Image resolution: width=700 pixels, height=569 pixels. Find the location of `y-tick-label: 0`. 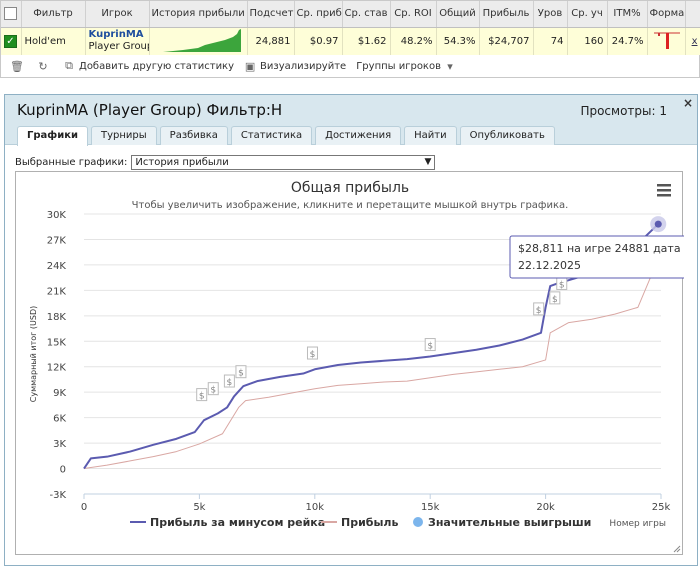

y-tick-label: 0 is located at coordinates (63, 470).